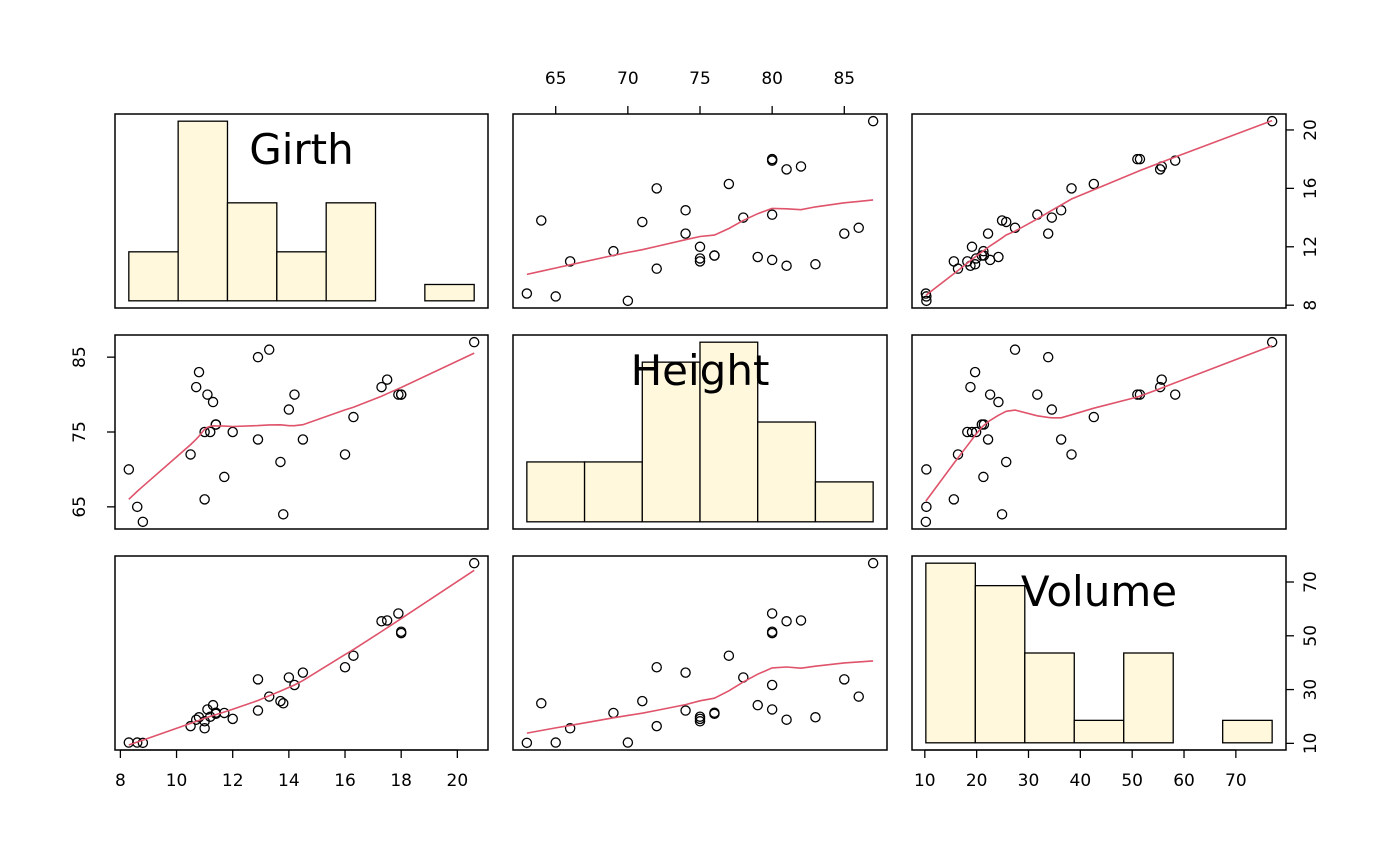  What do you see at coordinates (1303, 215) in the screenshot?
I see `y-axis-right-girth: 8 12 16 20` at bounding box center [1303, 215].